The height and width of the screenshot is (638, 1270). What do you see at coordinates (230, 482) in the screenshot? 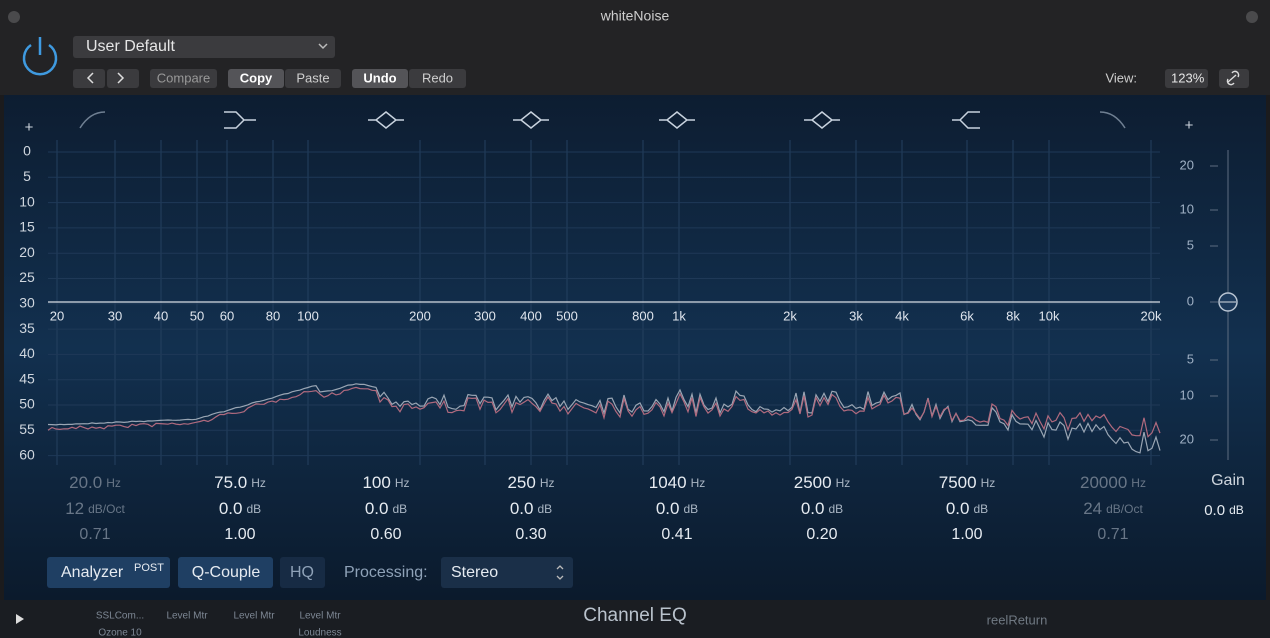
I see `band-freq: 75.0` at bounding box center [230, 482].